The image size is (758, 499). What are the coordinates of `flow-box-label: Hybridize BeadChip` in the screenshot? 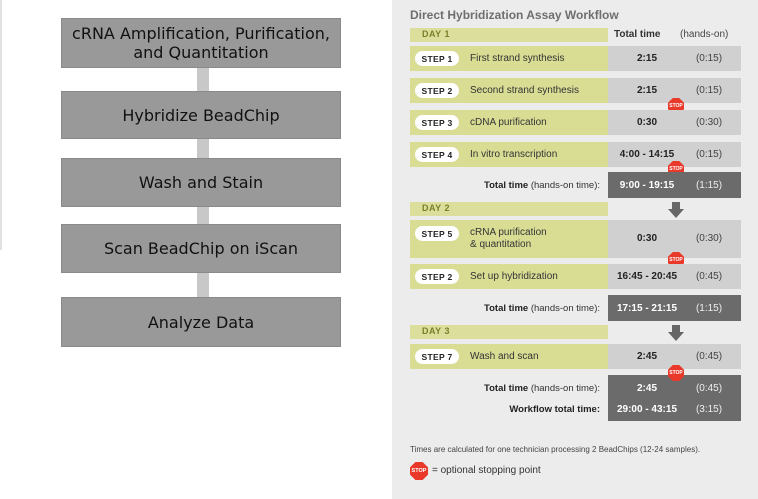 It's located at (201, 115).